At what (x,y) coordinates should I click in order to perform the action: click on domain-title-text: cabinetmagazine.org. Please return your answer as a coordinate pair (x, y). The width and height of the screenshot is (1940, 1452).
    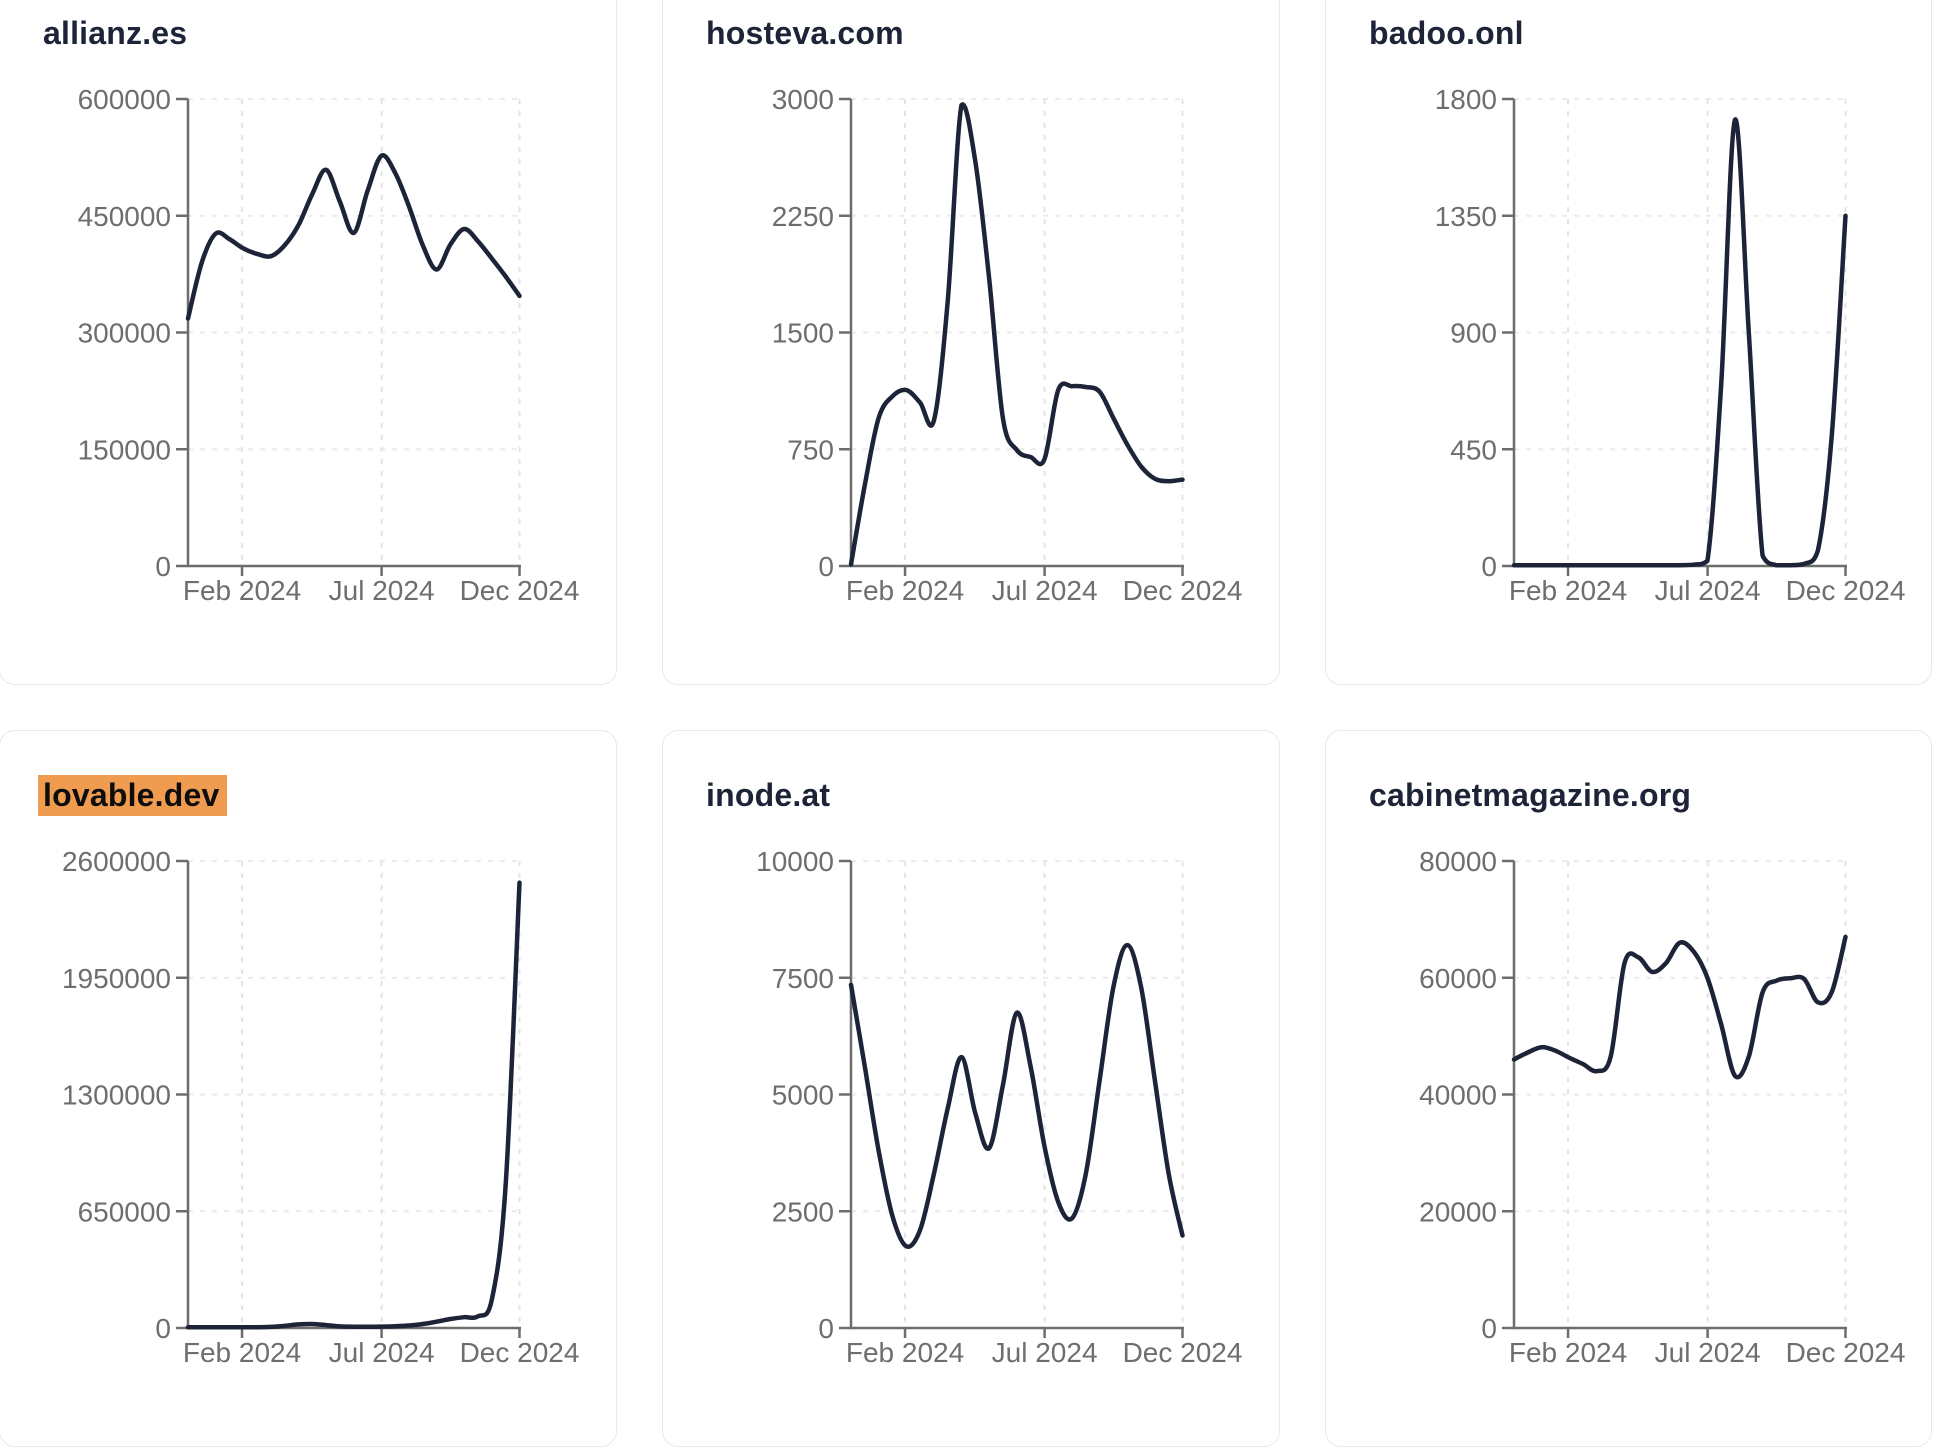
    Looking at the image, I should click on (1530, 795).